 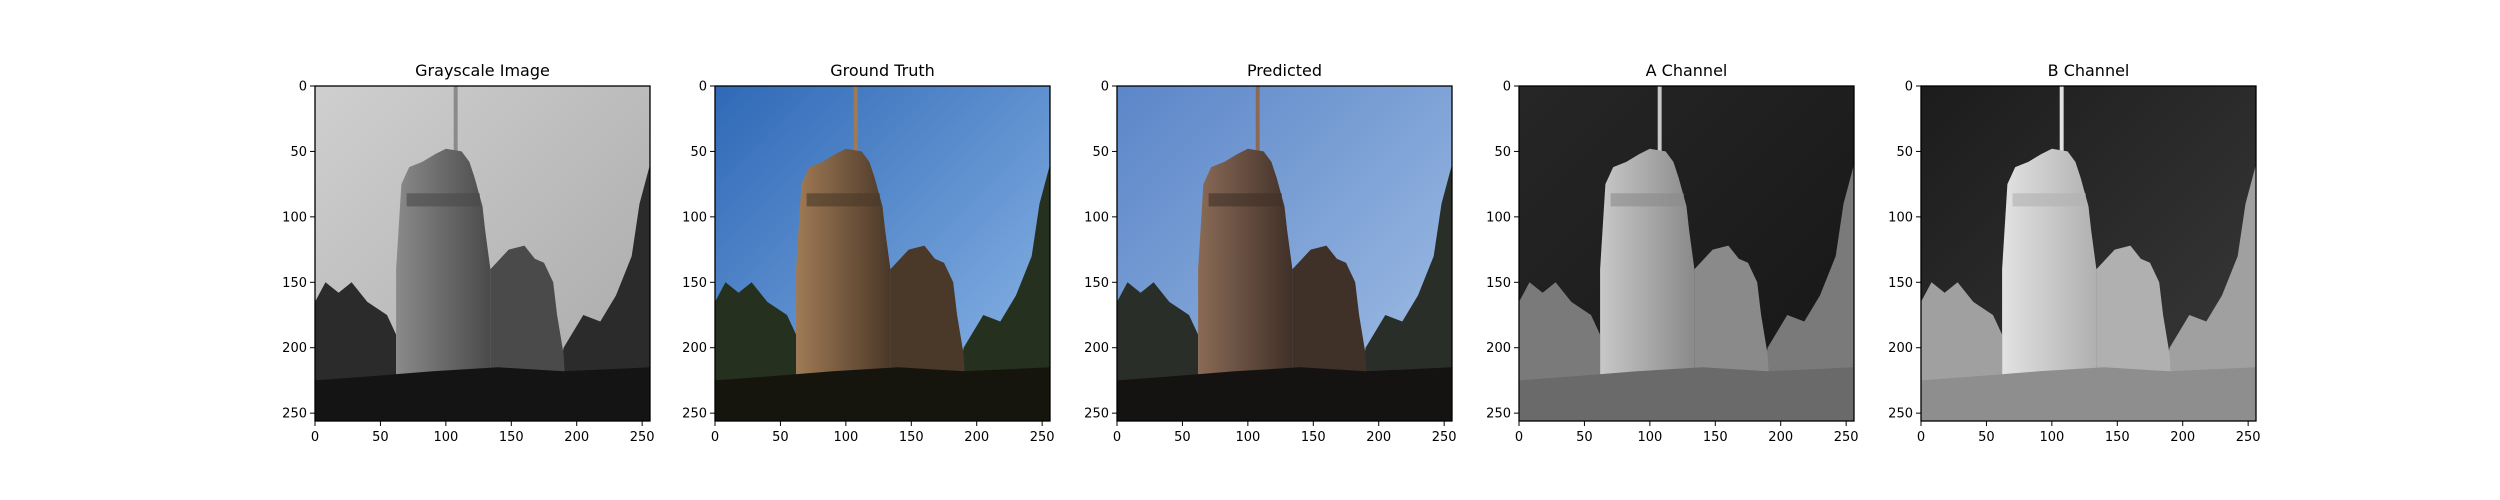 What do you see at coordinates (1687, 70) in the screenshot?
I see `subplot-title: A Channel` at bounding box center [1687, 70].